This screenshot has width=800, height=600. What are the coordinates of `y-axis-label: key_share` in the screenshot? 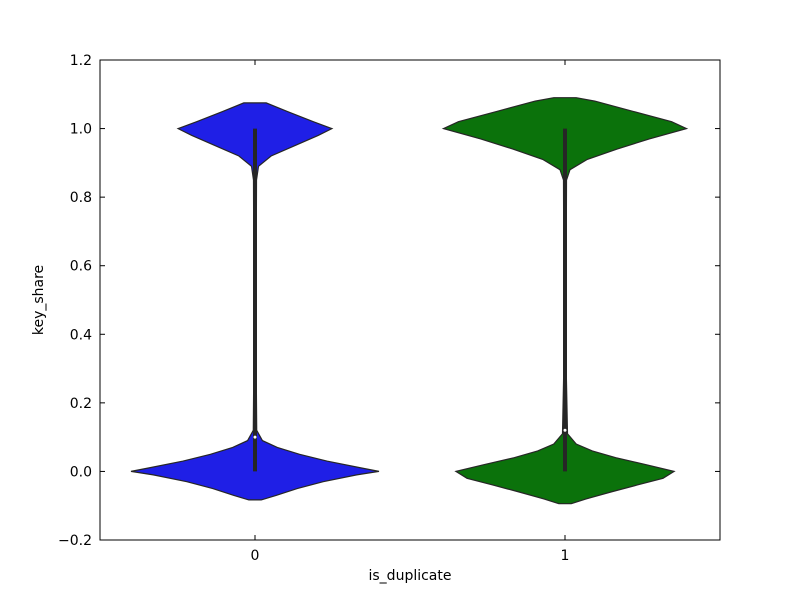 It's located at (39, 300).